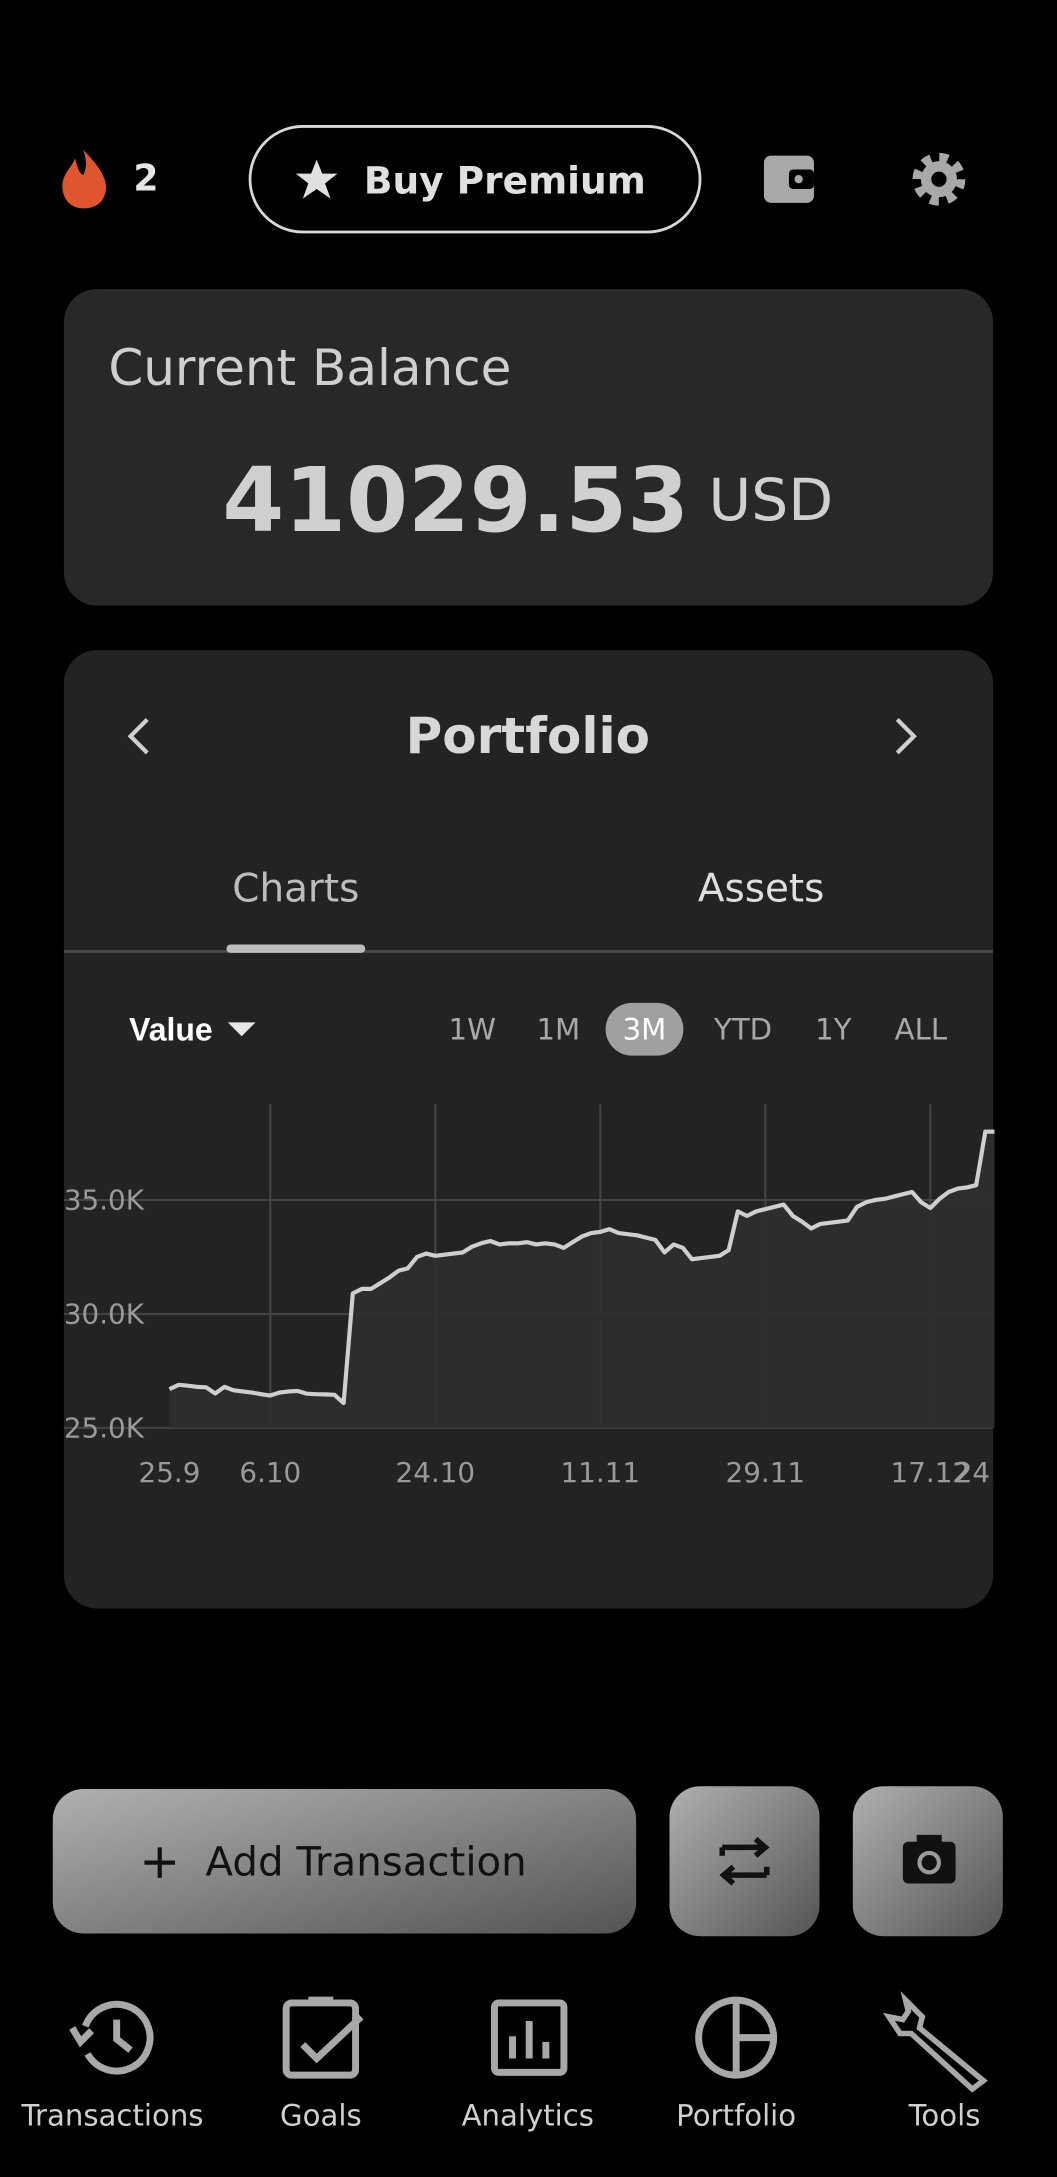 The height and width of the screenshot is (2177, 1057). I want to click on dropdown-arrow, so click(241, 1029).